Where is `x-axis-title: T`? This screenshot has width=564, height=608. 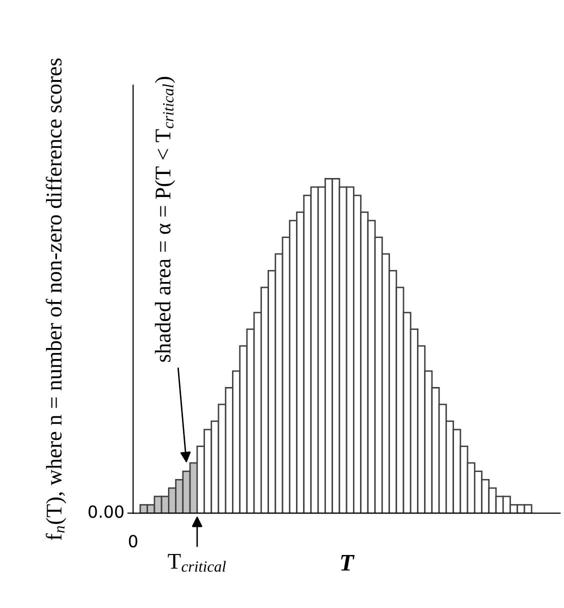 x-axis-title: T is located at coordinates (348, 563).